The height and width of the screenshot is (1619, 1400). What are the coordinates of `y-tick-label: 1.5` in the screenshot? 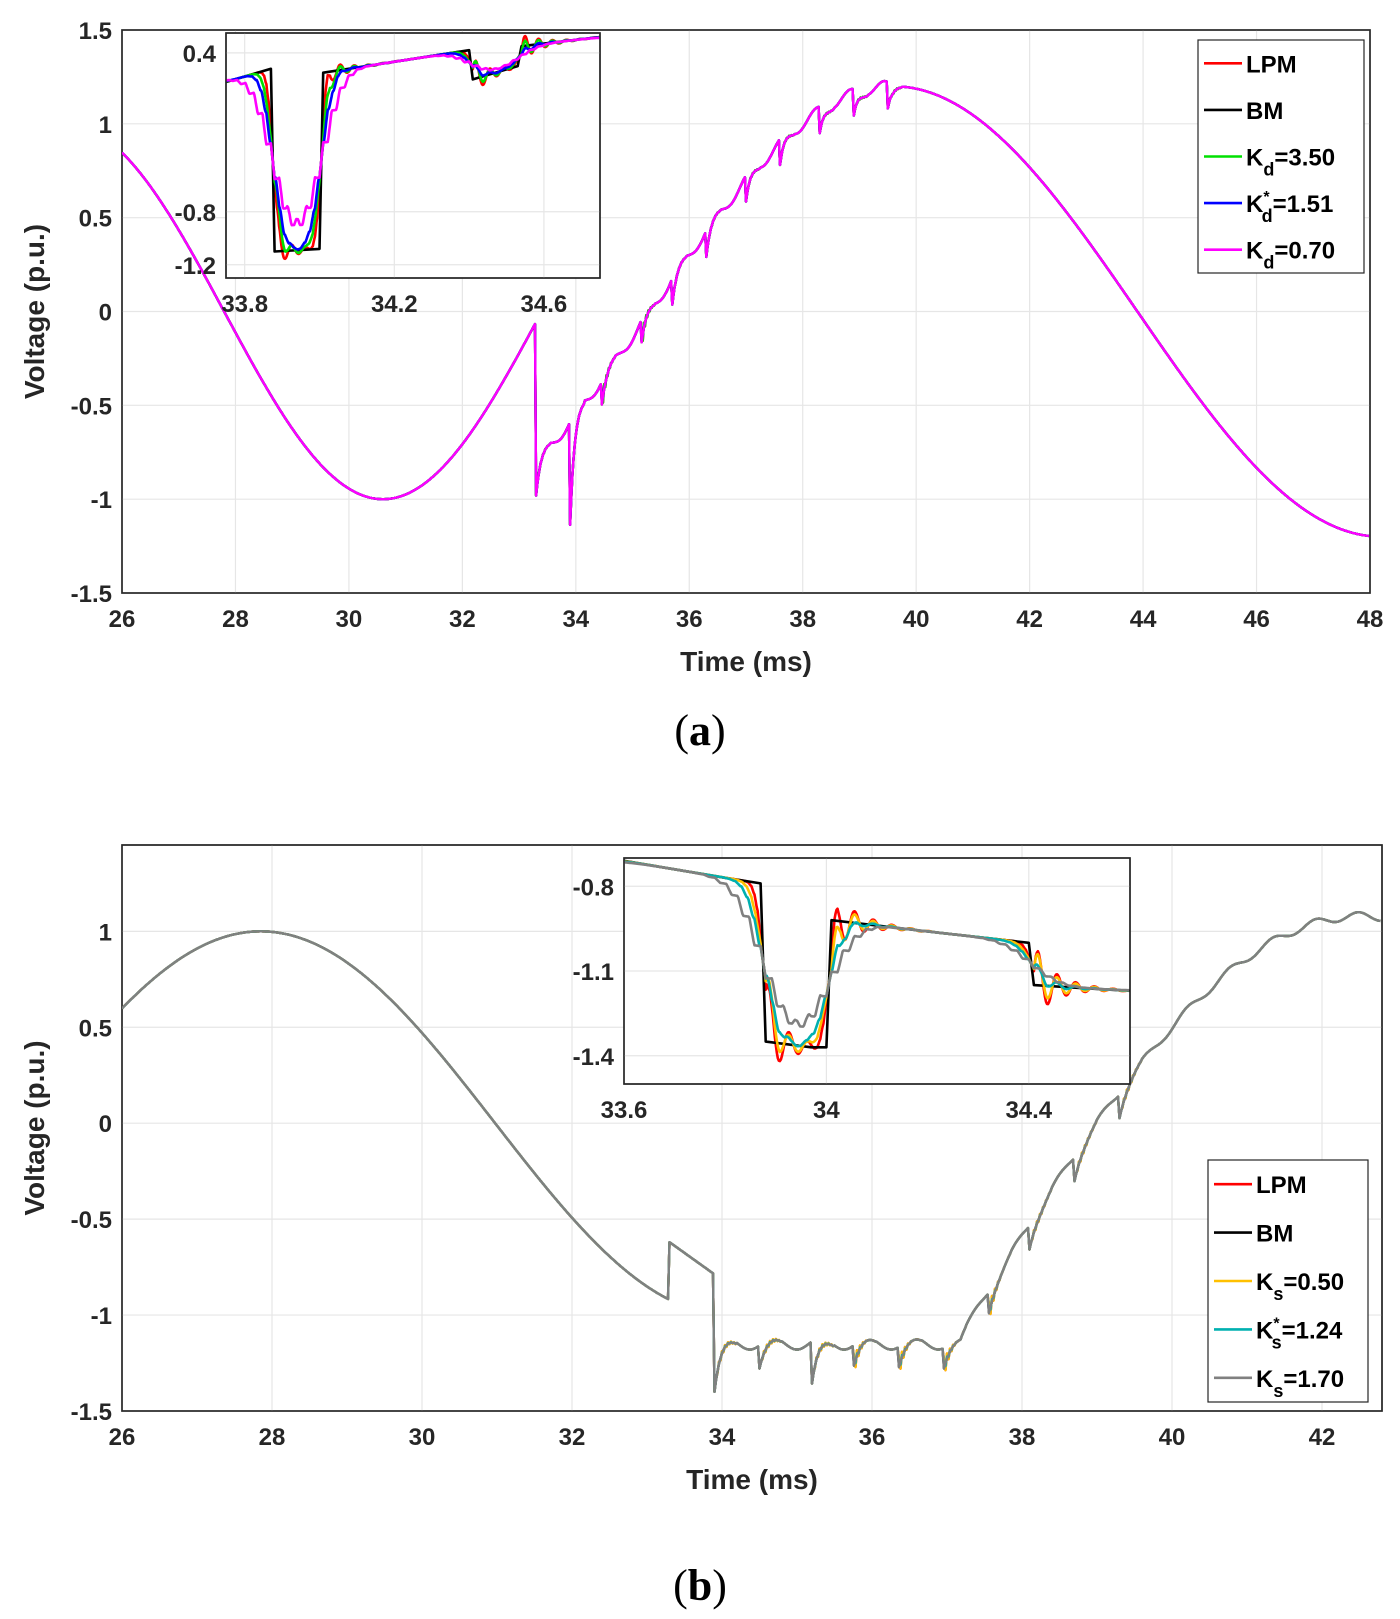 It's located at (95, 31).